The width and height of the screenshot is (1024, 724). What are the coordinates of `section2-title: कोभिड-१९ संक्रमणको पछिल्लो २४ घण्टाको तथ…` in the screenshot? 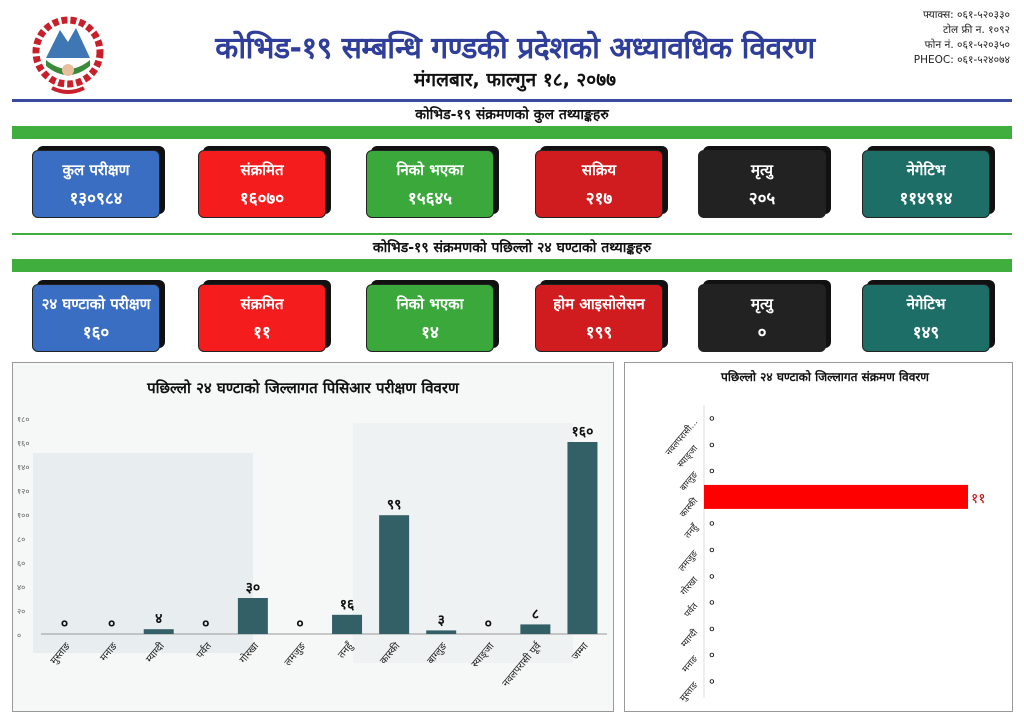 It's located at (512, 248).